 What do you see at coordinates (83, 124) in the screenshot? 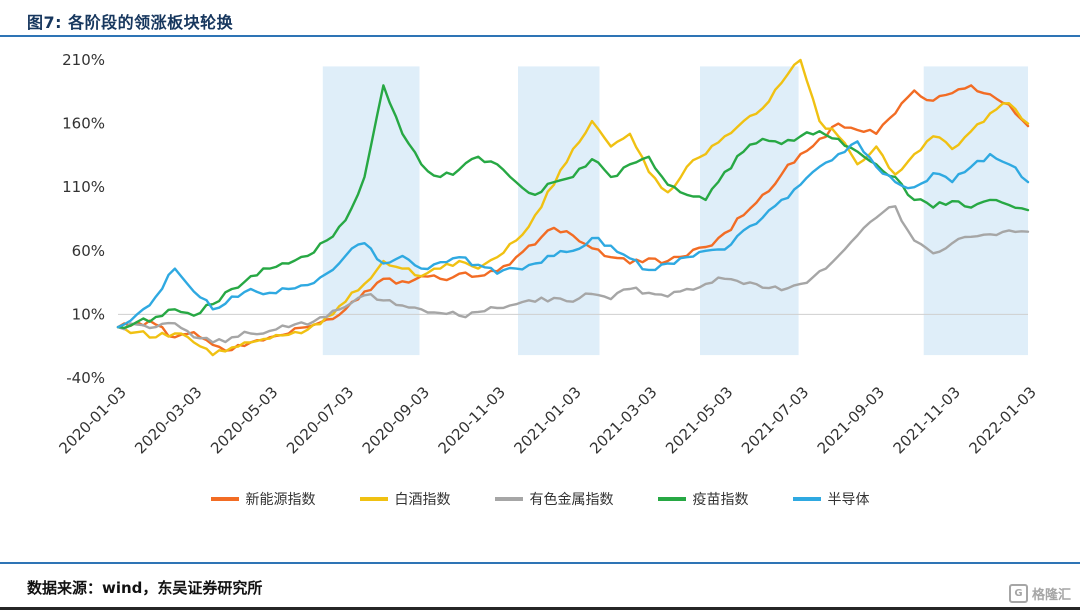
I see `svg-text: 160%` at bounding box center [83, 124].